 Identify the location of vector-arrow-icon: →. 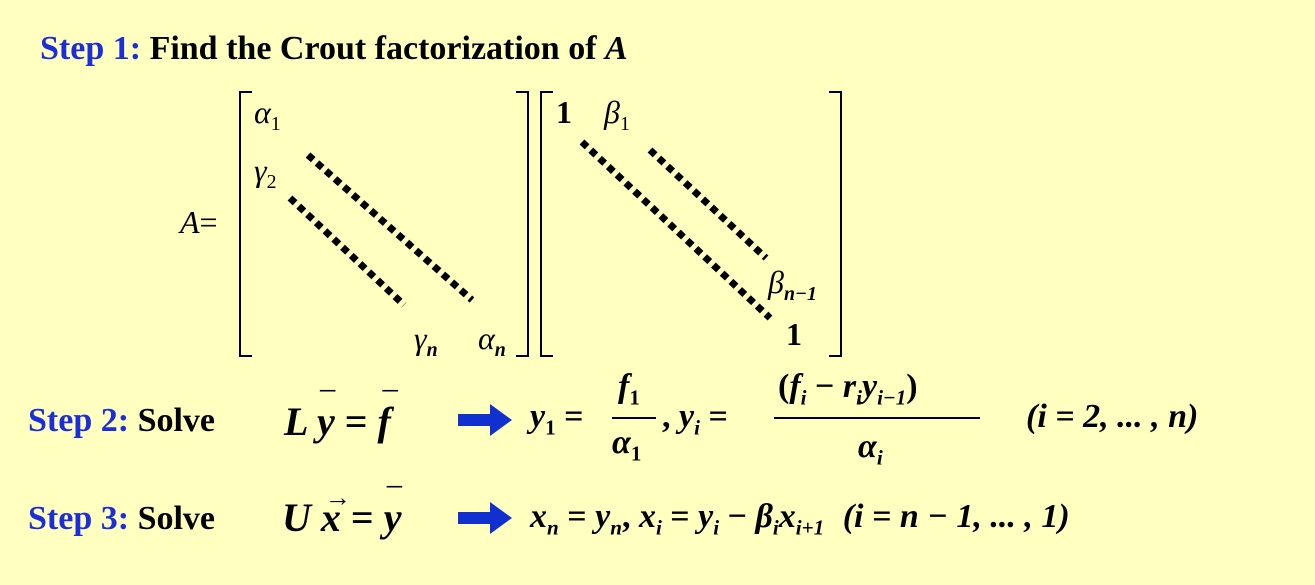
(337, 497).